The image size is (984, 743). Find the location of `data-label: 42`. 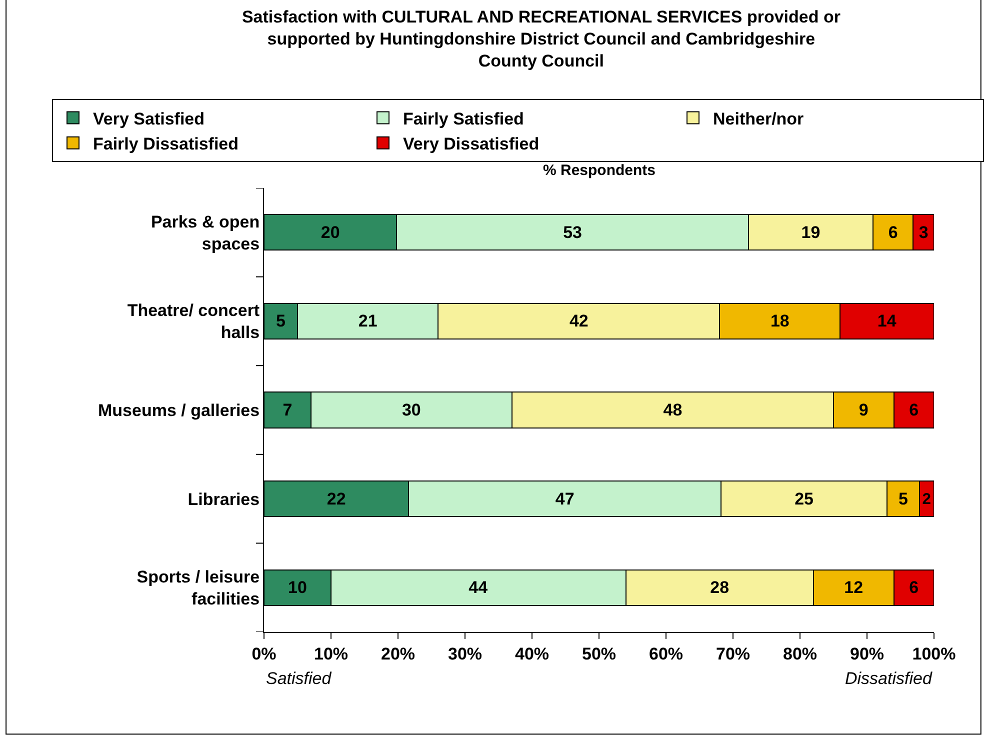

data-label: 42 is located at coordinates (578, 321).